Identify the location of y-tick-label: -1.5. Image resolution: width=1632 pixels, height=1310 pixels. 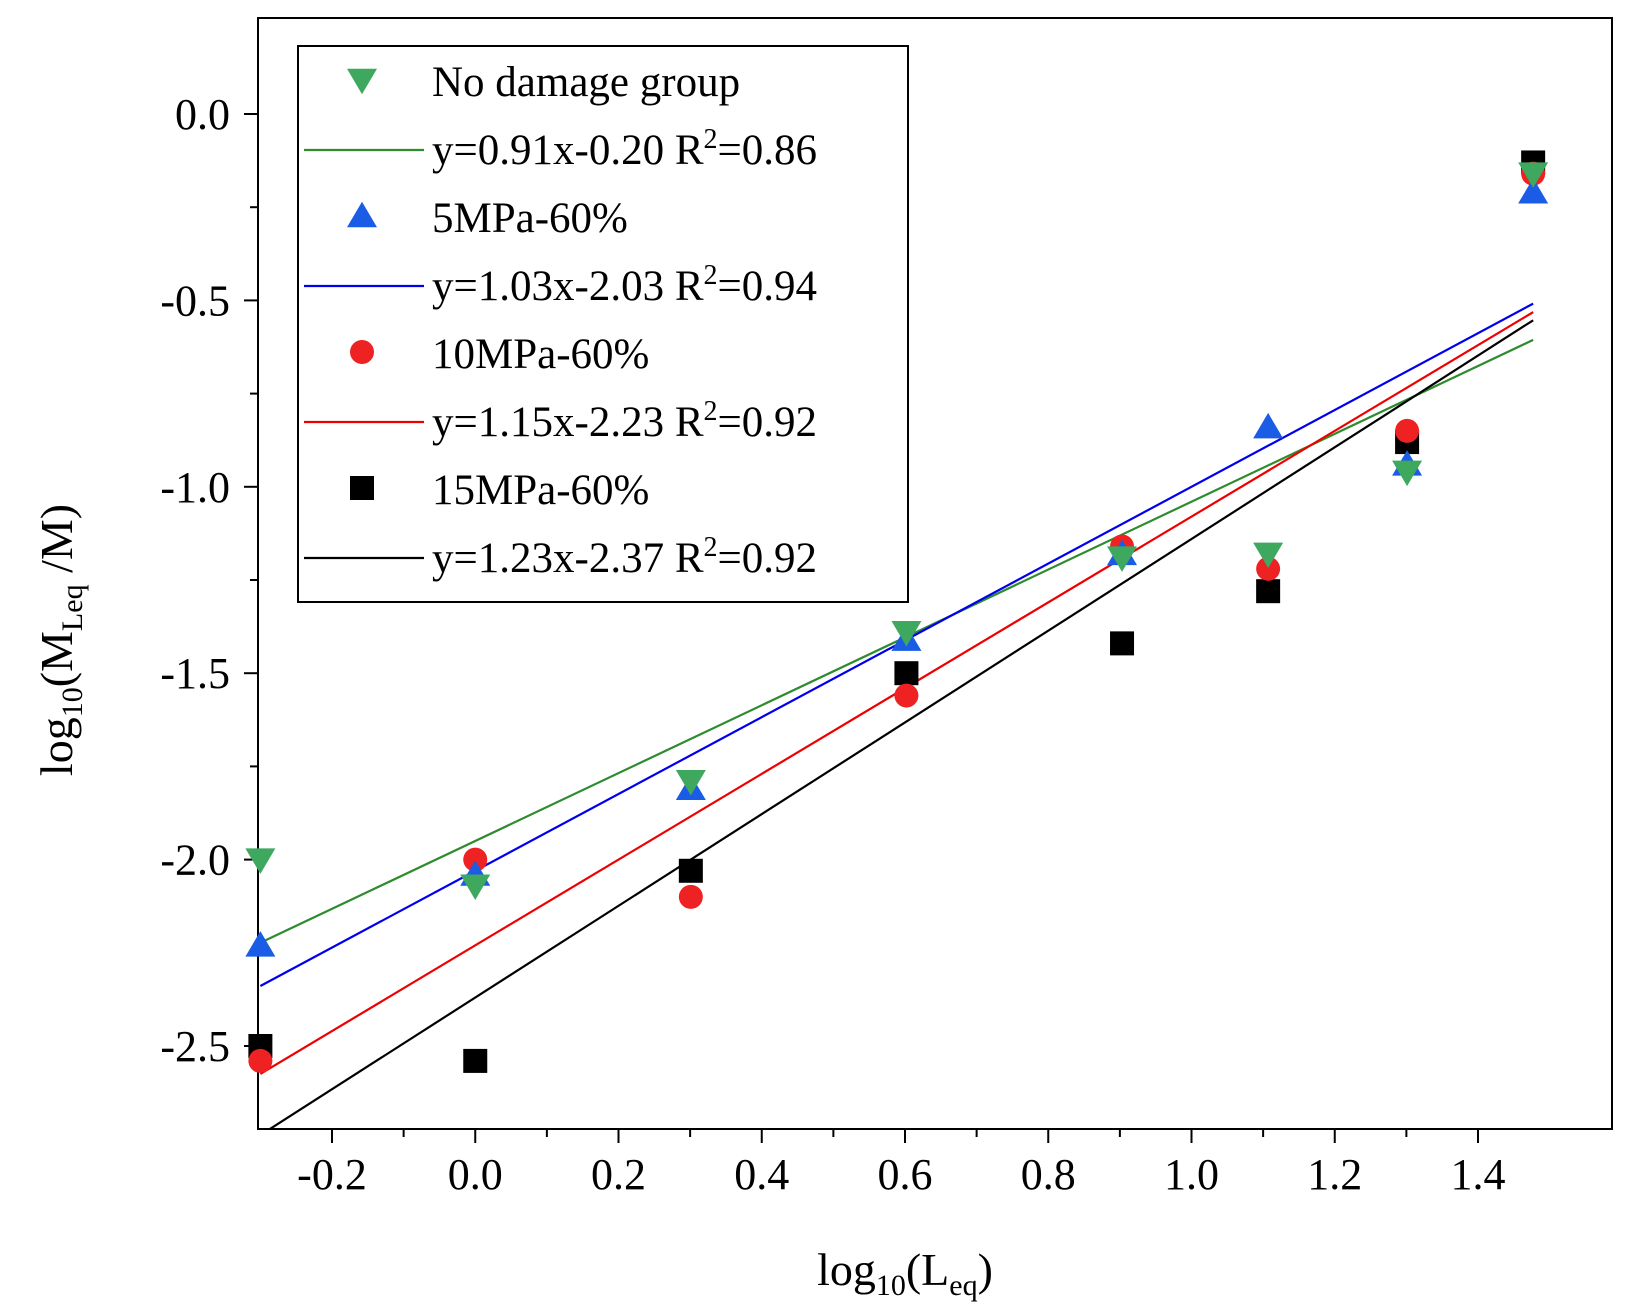
(195, 673).